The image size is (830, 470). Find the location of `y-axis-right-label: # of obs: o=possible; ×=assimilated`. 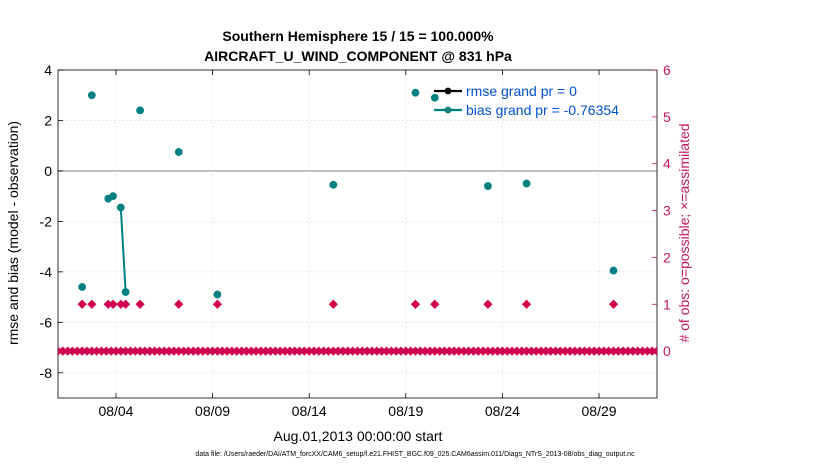

y-axis-right-label: # of obs: o=possible; ×=assimilated is located at coordinates (684, 232).